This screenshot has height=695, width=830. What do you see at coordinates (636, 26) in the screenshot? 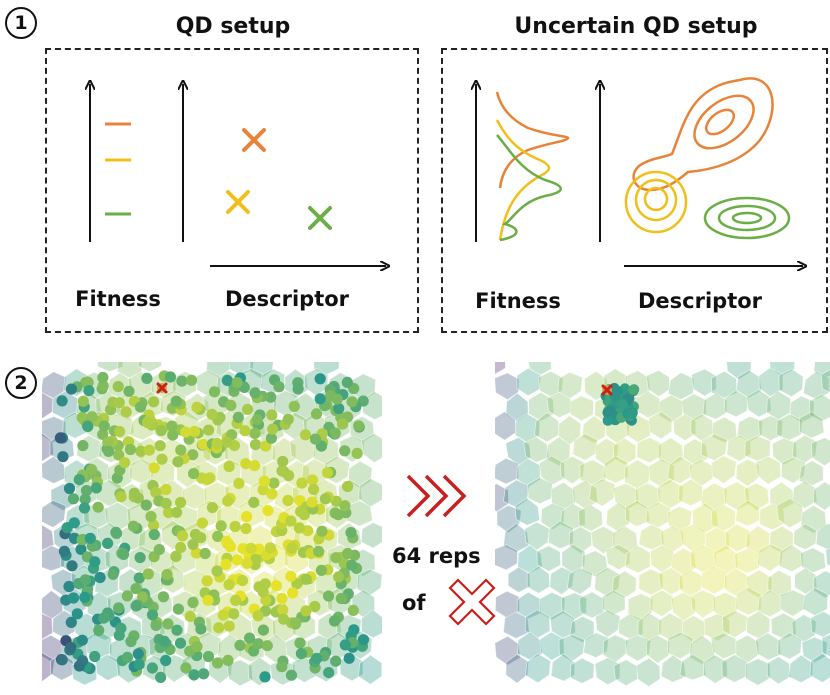
I see `uncertain-qd-setup-title: Uncertain QD setup` at bounding box center [636, 26].